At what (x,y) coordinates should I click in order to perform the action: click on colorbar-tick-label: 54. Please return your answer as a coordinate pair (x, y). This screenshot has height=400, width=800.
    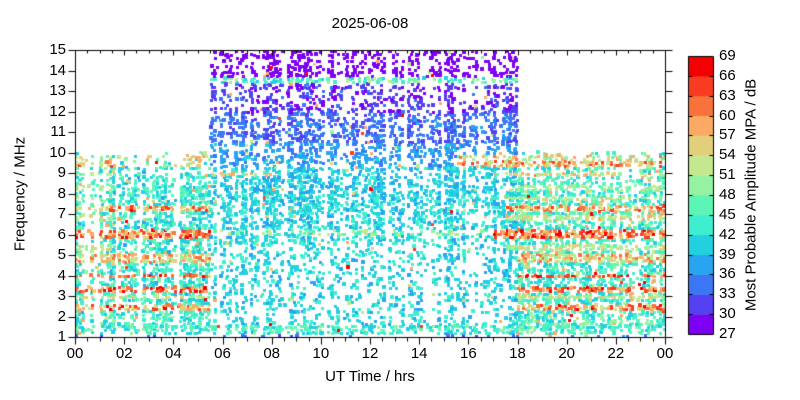
    Looking at the image, I should click on (727, 155).